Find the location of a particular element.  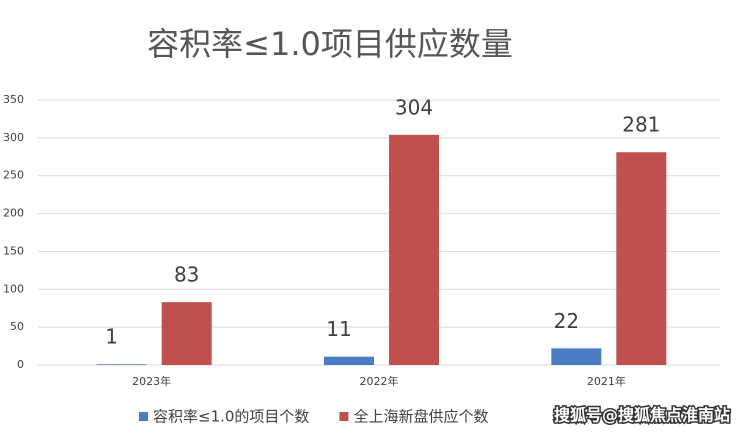

y-tick-label: 150 is located at coordinates (13, 250).